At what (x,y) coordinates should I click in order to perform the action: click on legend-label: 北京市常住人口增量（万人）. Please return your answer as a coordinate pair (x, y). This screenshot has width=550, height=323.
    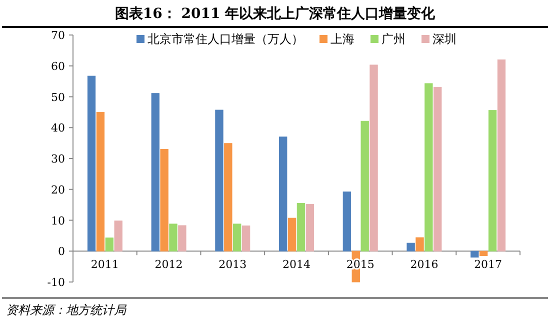
    Looking at the image, I should click on (226, 39).